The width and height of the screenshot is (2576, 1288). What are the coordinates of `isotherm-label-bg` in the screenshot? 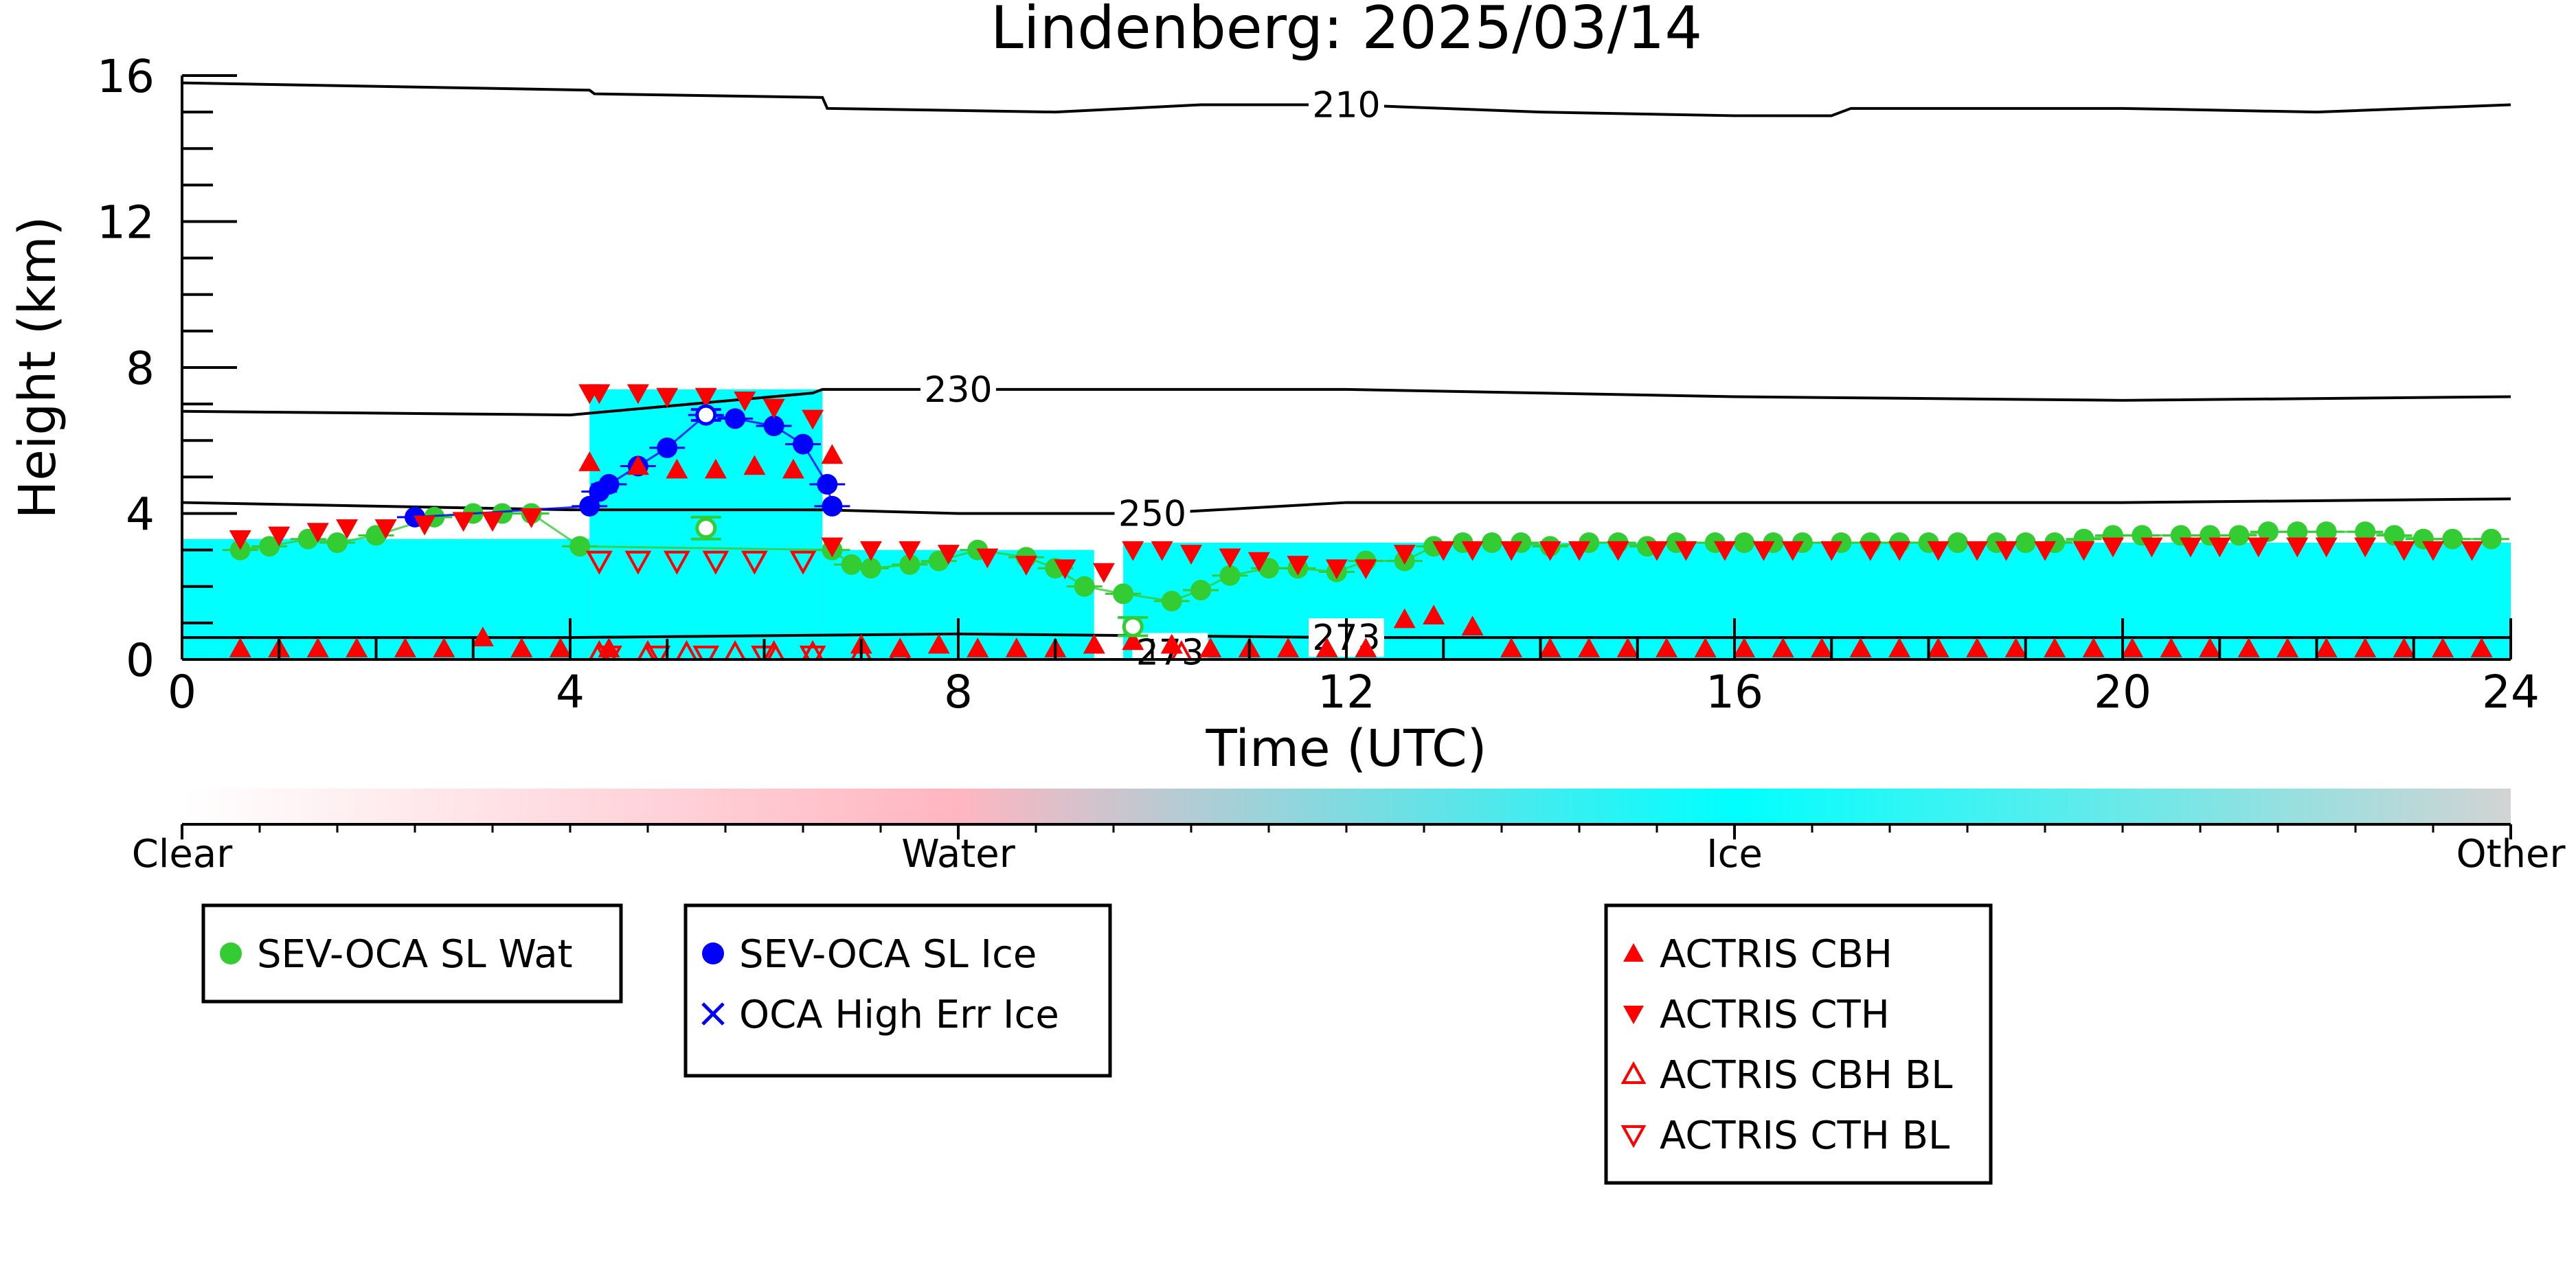 It's located at (1346, 104).